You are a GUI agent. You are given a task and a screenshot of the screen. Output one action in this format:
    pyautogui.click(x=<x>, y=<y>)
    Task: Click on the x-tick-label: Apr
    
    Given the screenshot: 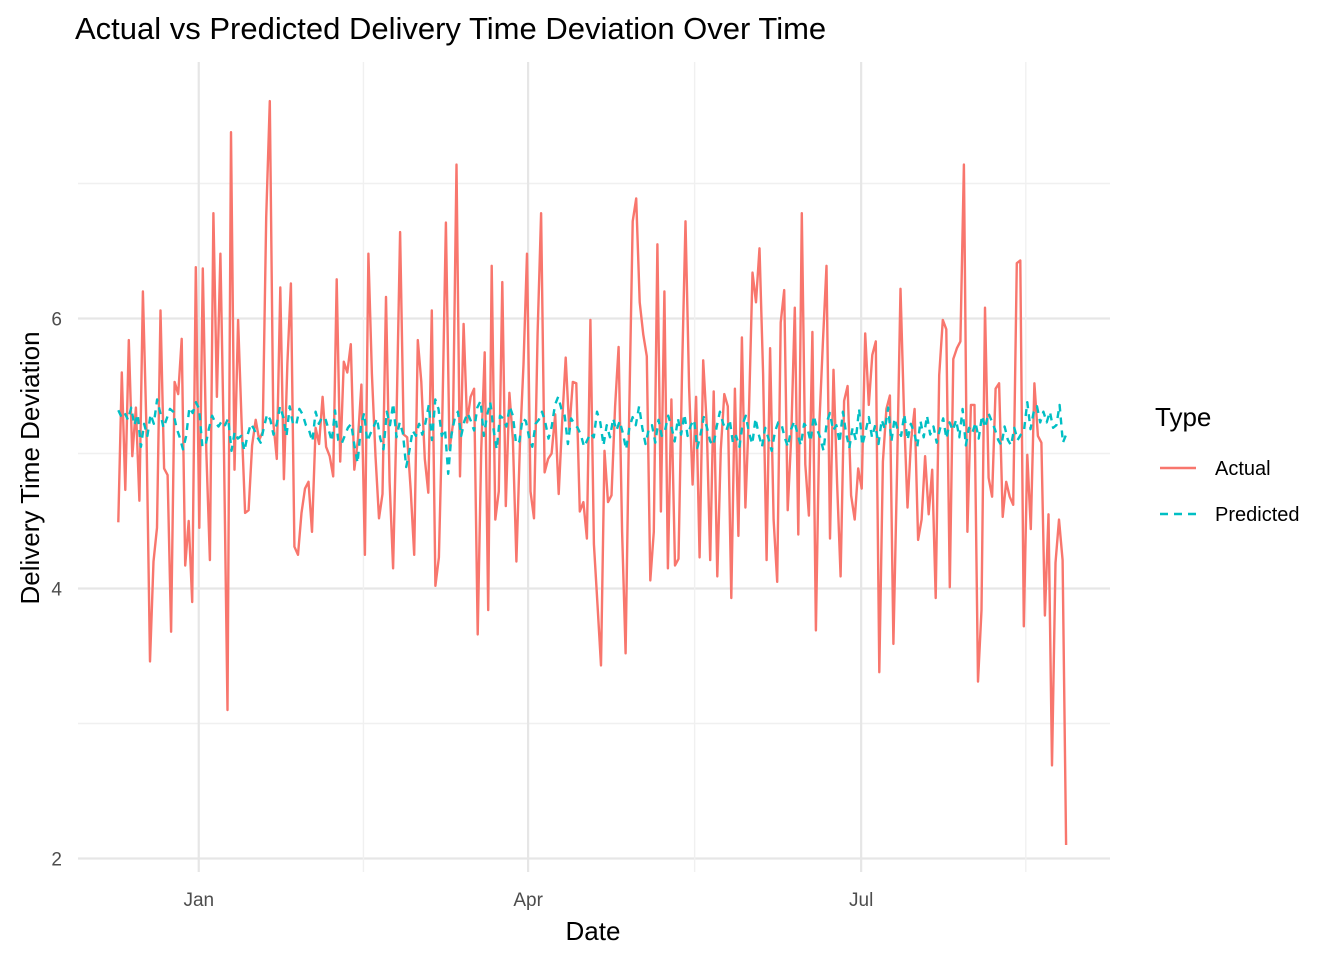 What is the action you would take?
    pyautogui.click(x=528, y=900)
    